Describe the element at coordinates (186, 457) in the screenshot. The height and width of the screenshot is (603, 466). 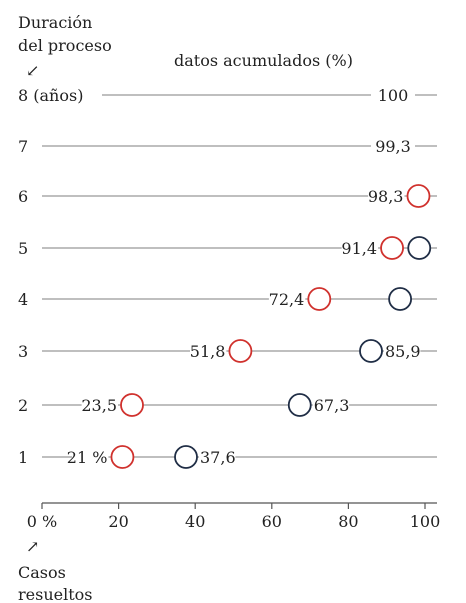
I see `dot-series1-row1` at that location.